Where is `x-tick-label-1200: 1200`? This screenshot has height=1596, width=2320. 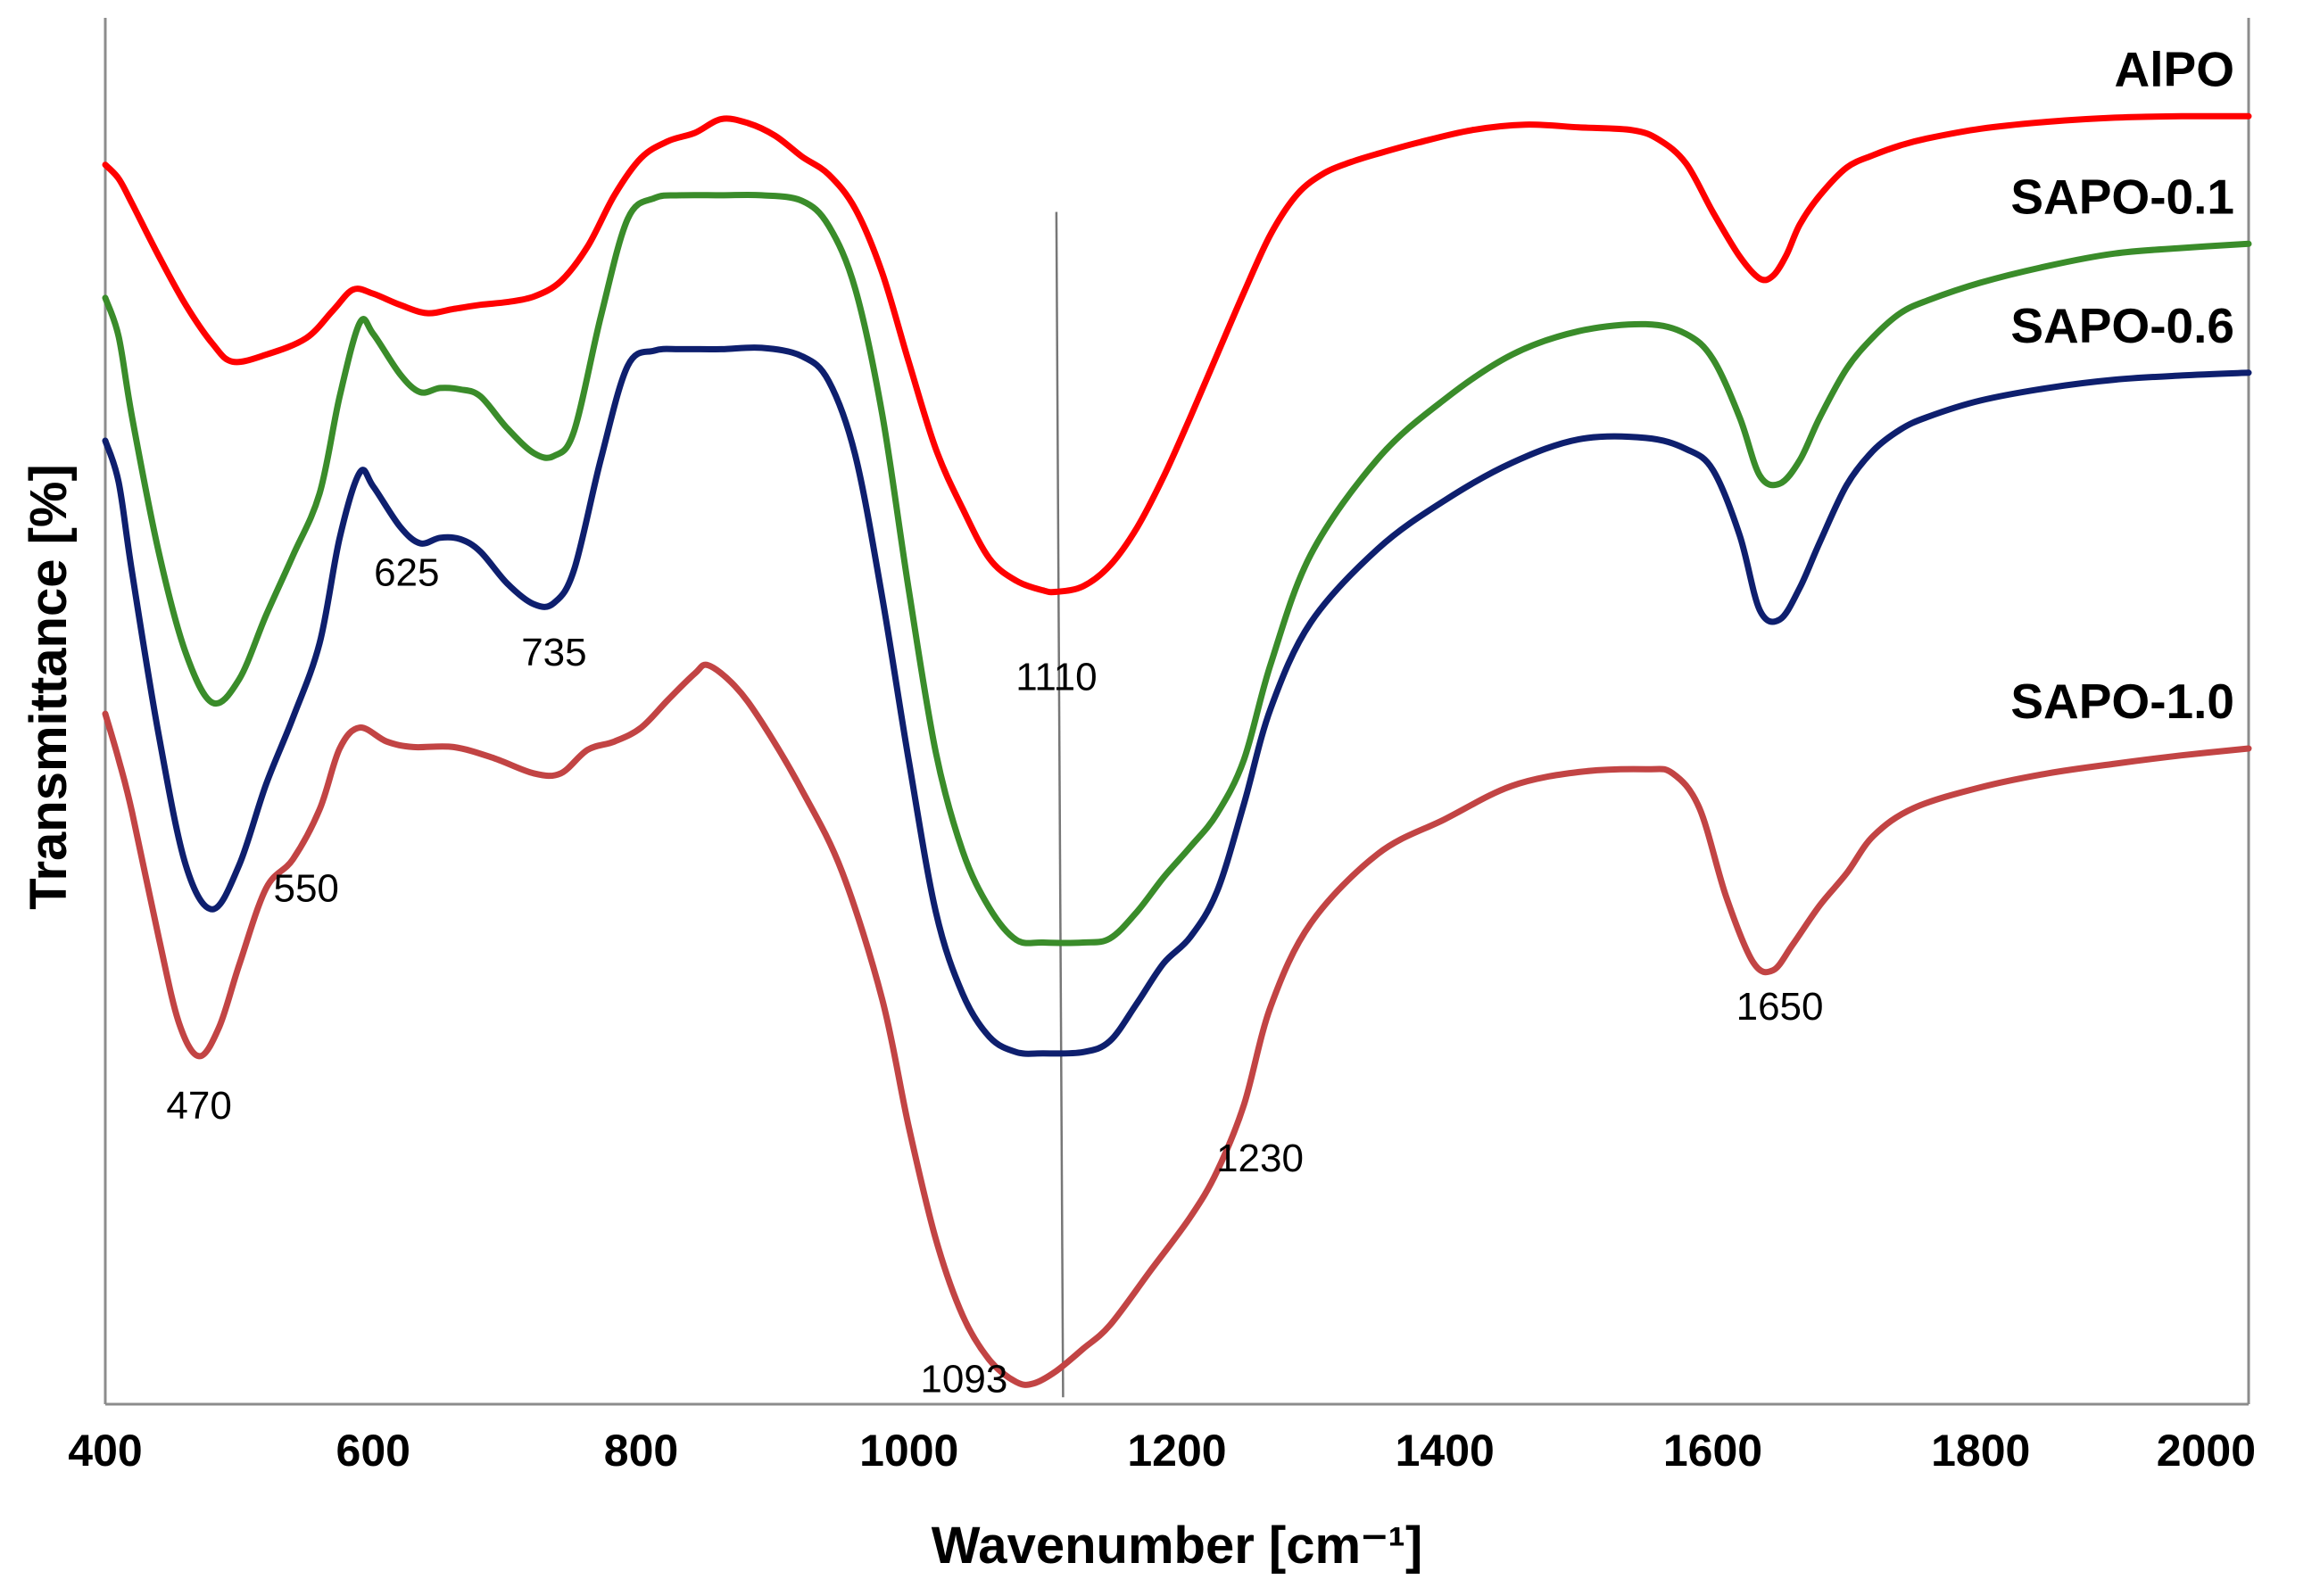
x-tick-label-1200: 1200 is located at coordinates (1176, 1451).